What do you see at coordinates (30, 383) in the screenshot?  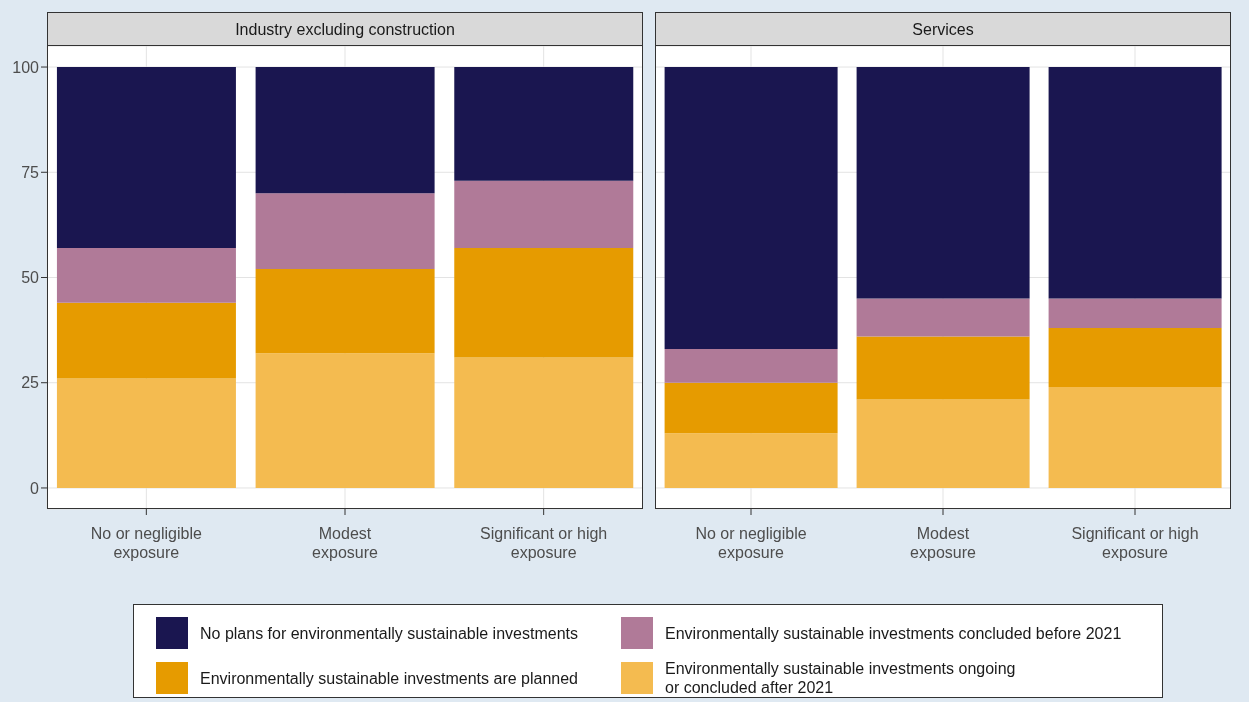 I see `y-tick-label: 25` at bounding box center [30, 383].